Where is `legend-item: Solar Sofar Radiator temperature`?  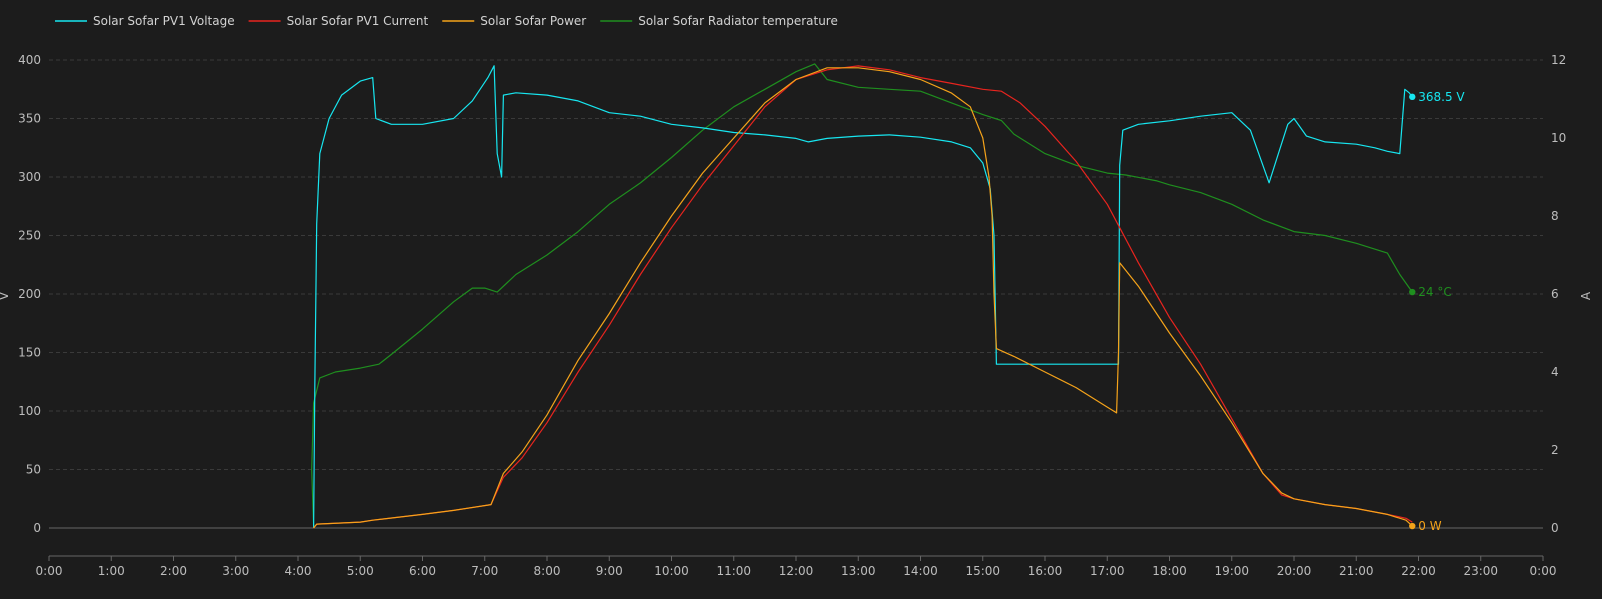
legend-item: Solar Sofar Radiator temperature is located at coordinates (719, 21).